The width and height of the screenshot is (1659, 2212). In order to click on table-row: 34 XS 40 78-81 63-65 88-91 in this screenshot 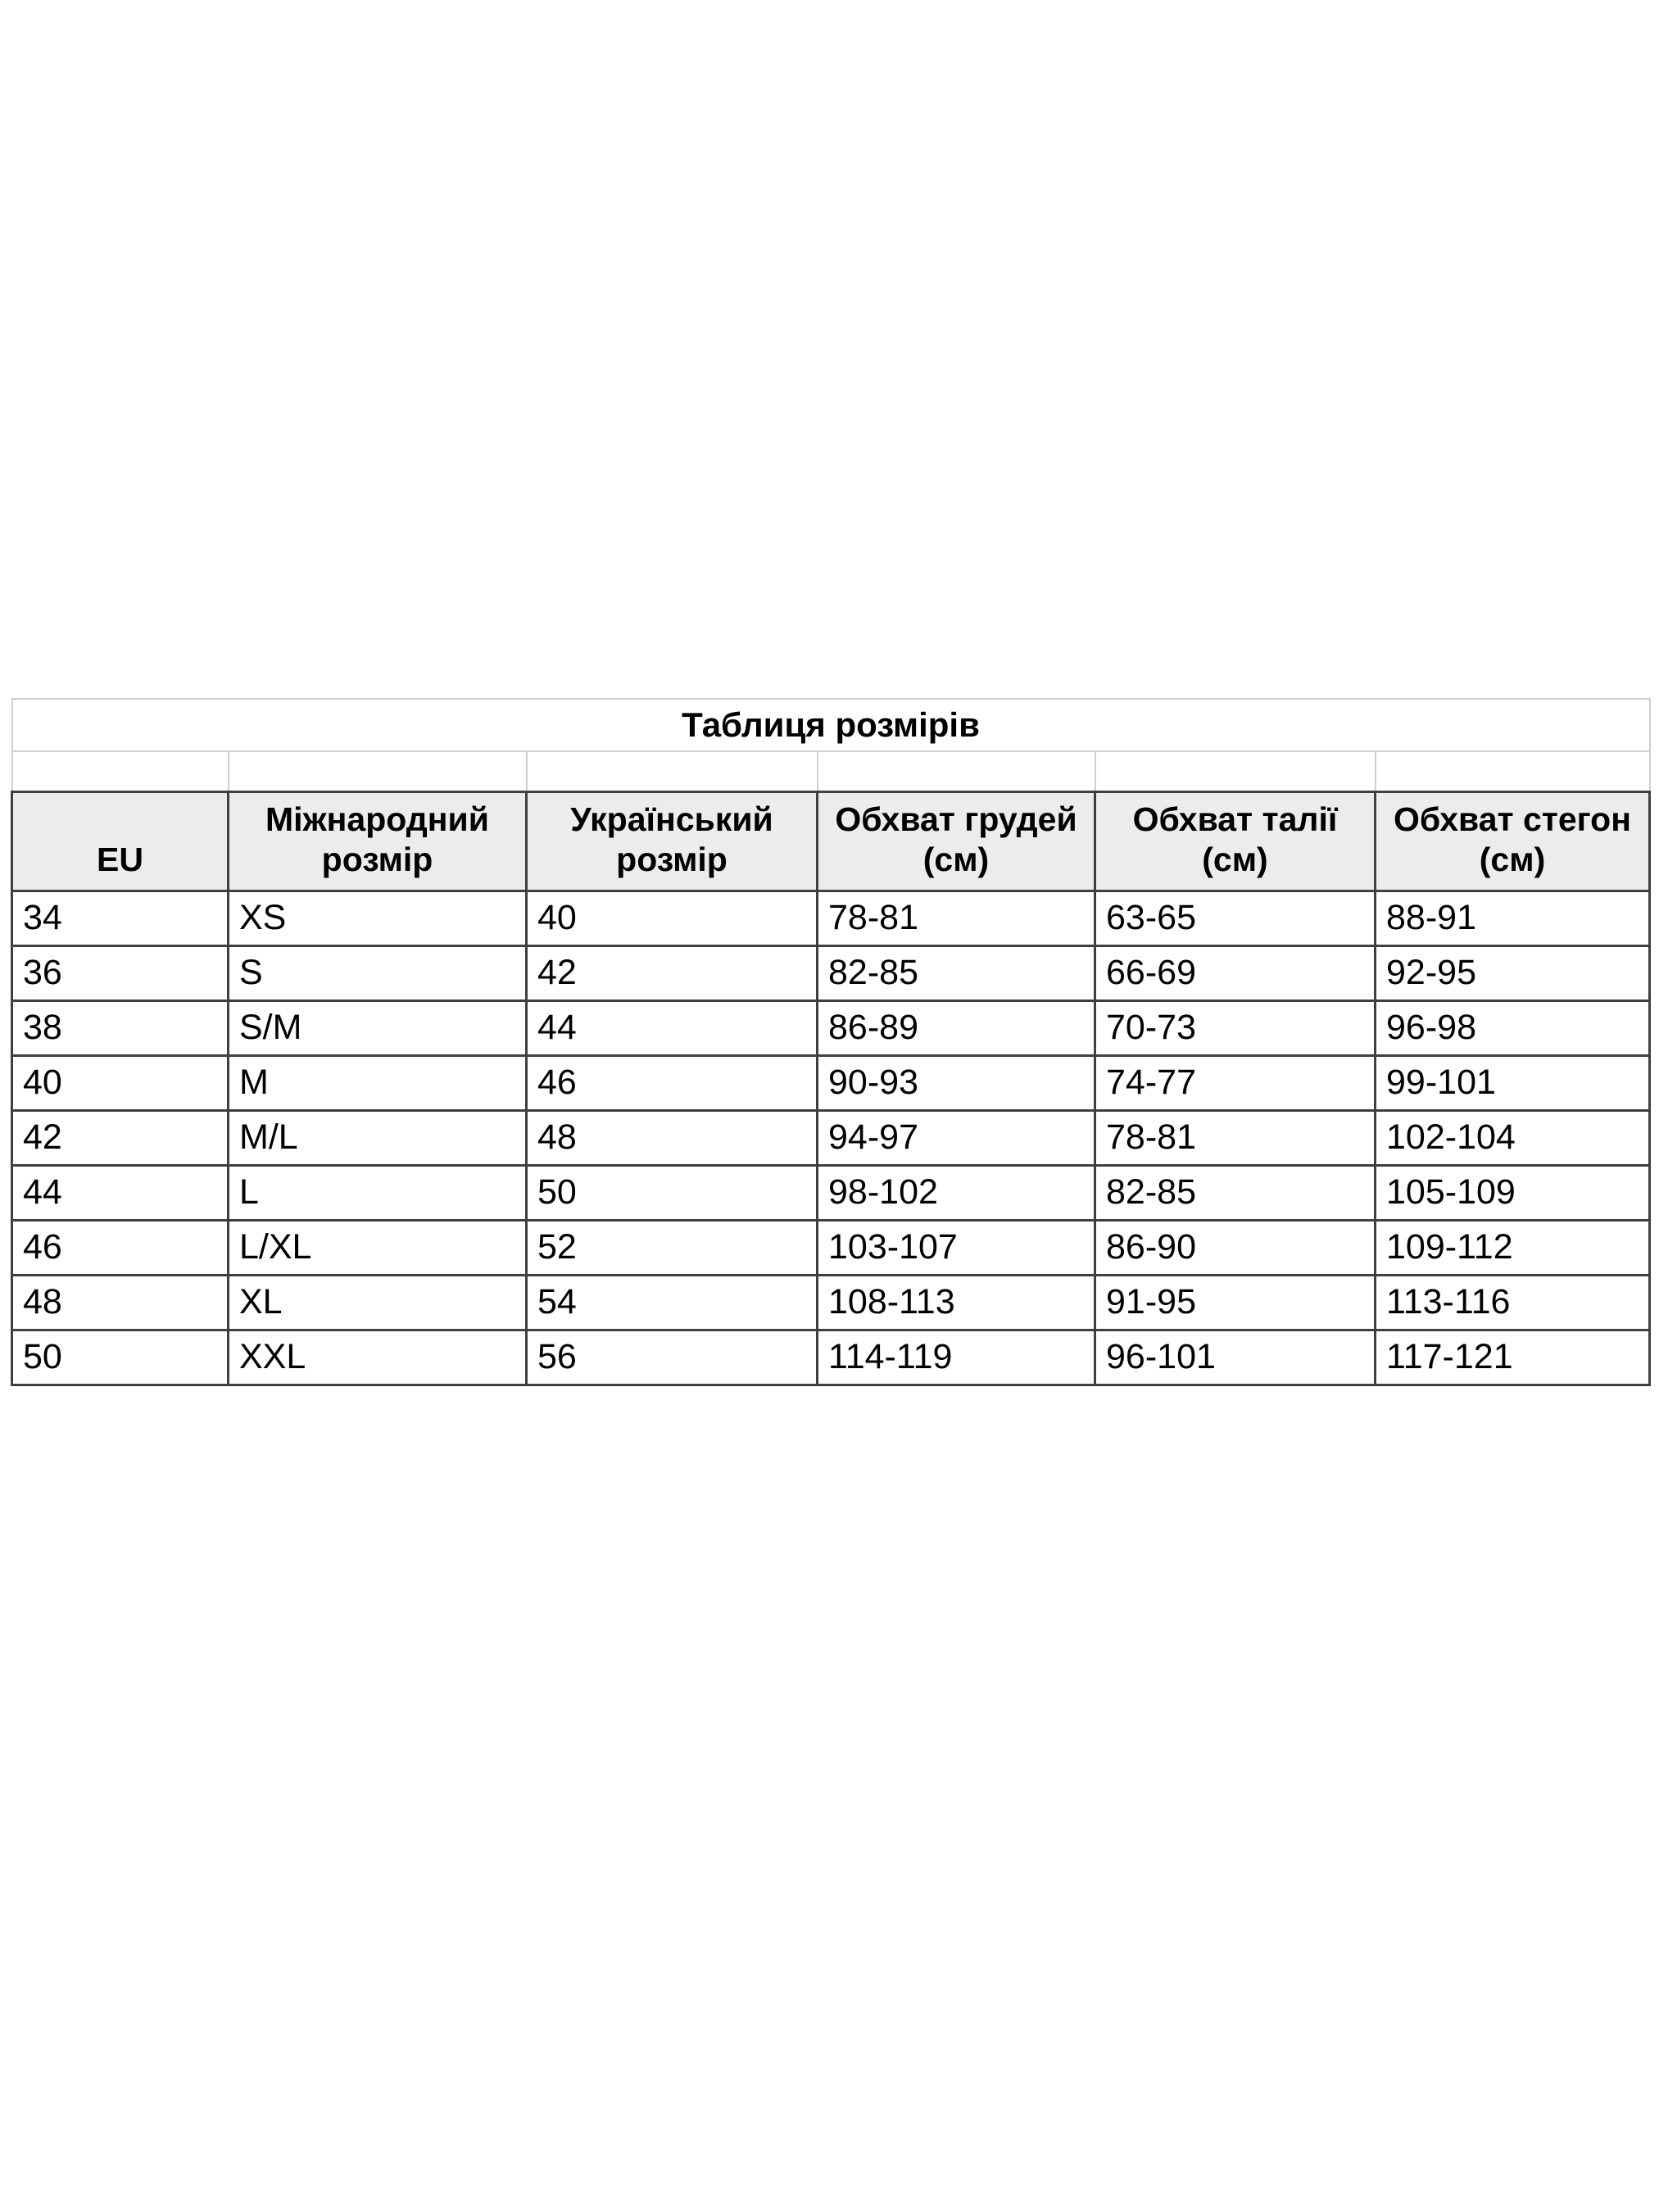, I will do `click(831, 918)`.